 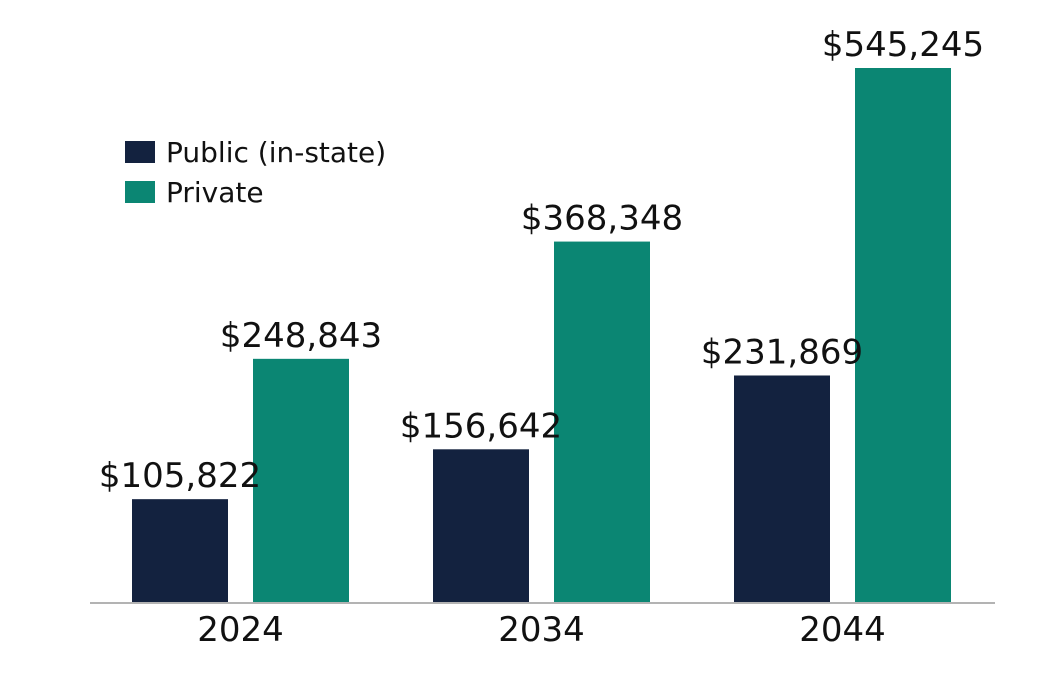 What do you see at coordinates (240, 630) in the screenshot?
I see `x-tick-label-2024: 2024` at bounding box center [240, 630].